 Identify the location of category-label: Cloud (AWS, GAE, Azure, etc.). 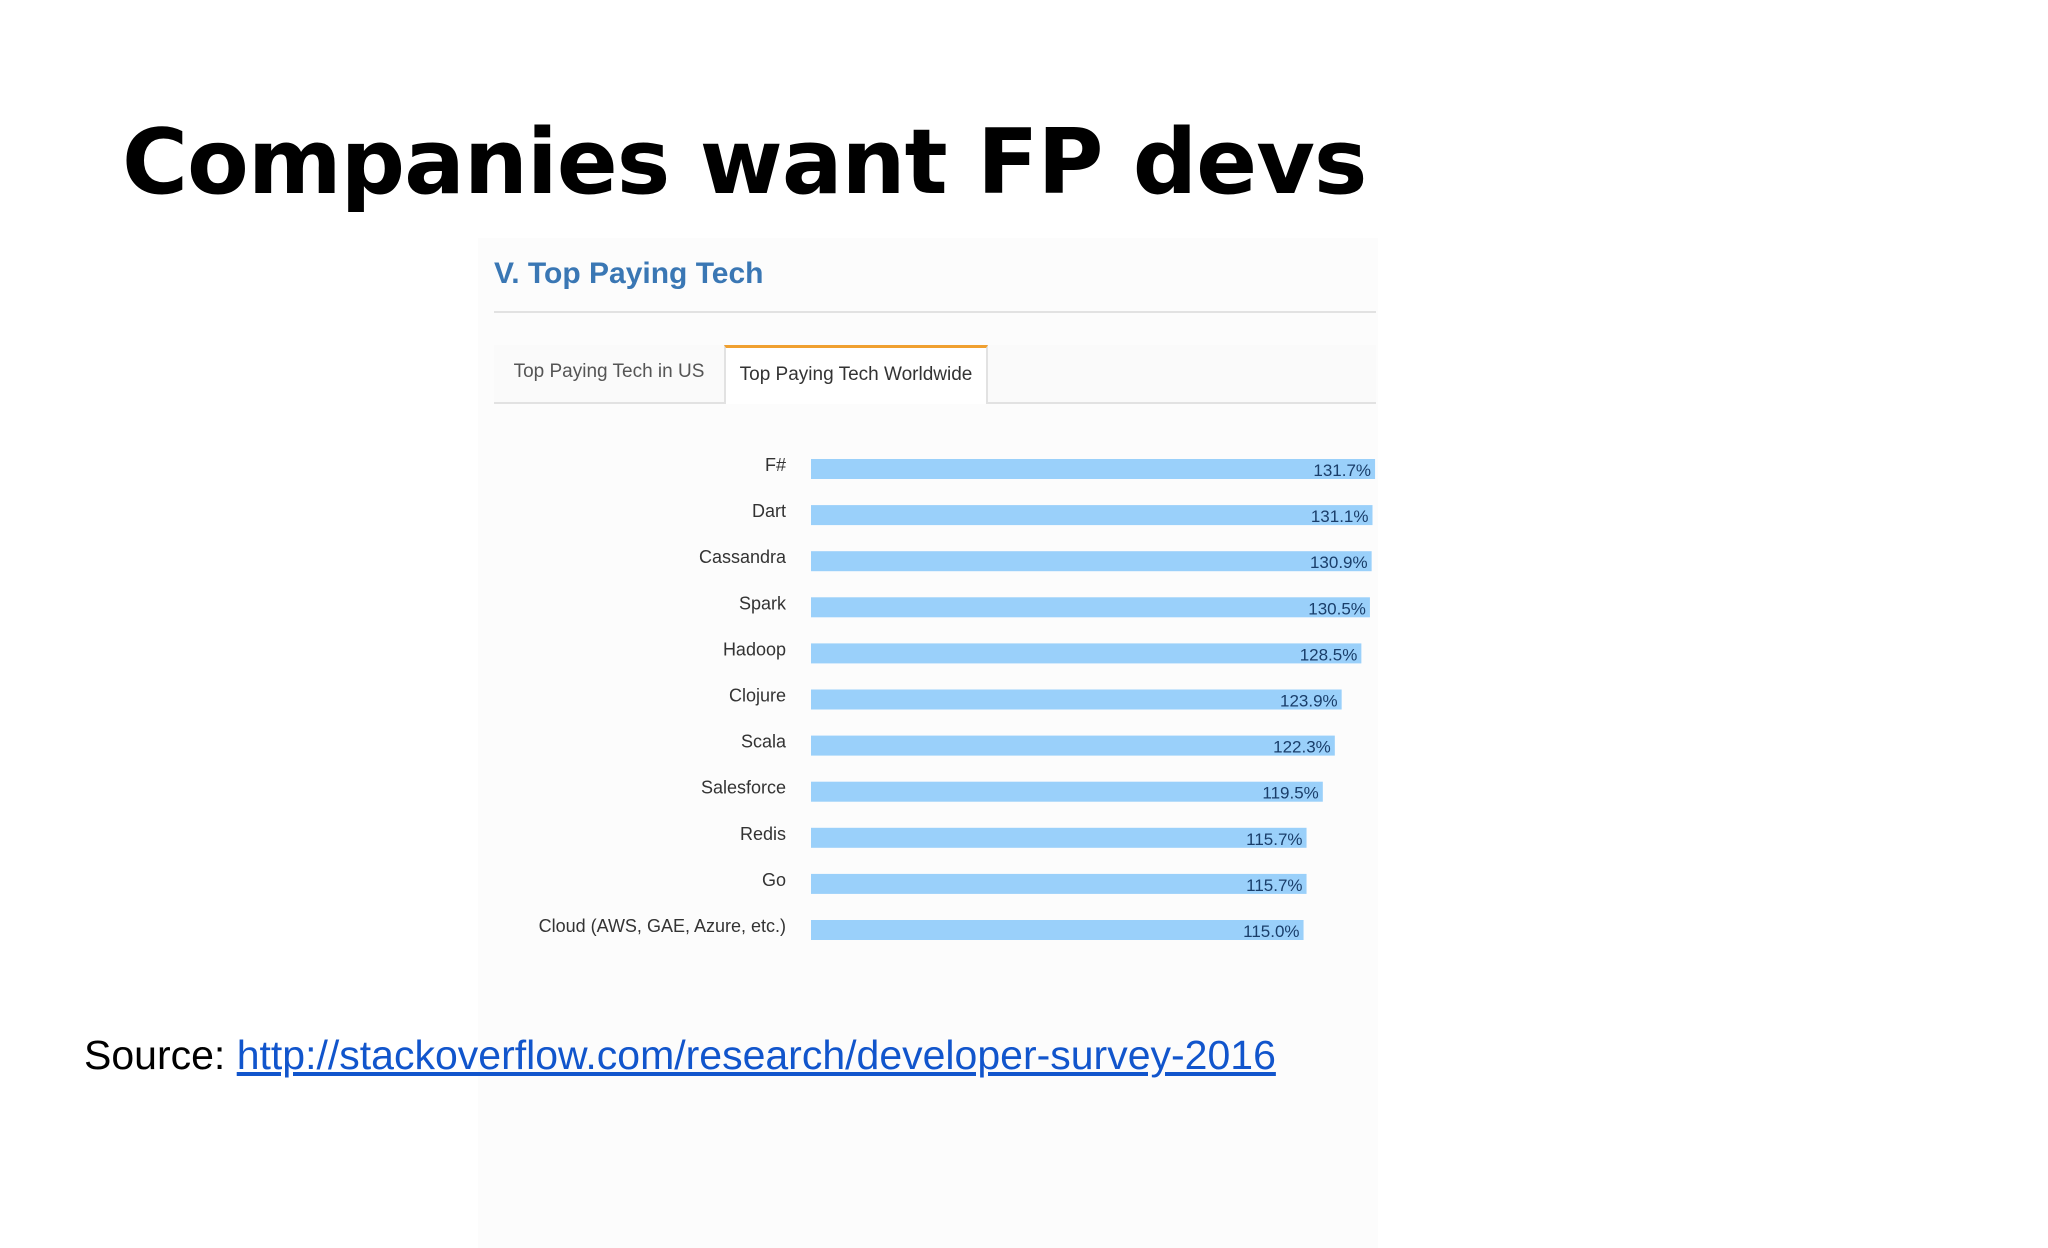
(662, 926).